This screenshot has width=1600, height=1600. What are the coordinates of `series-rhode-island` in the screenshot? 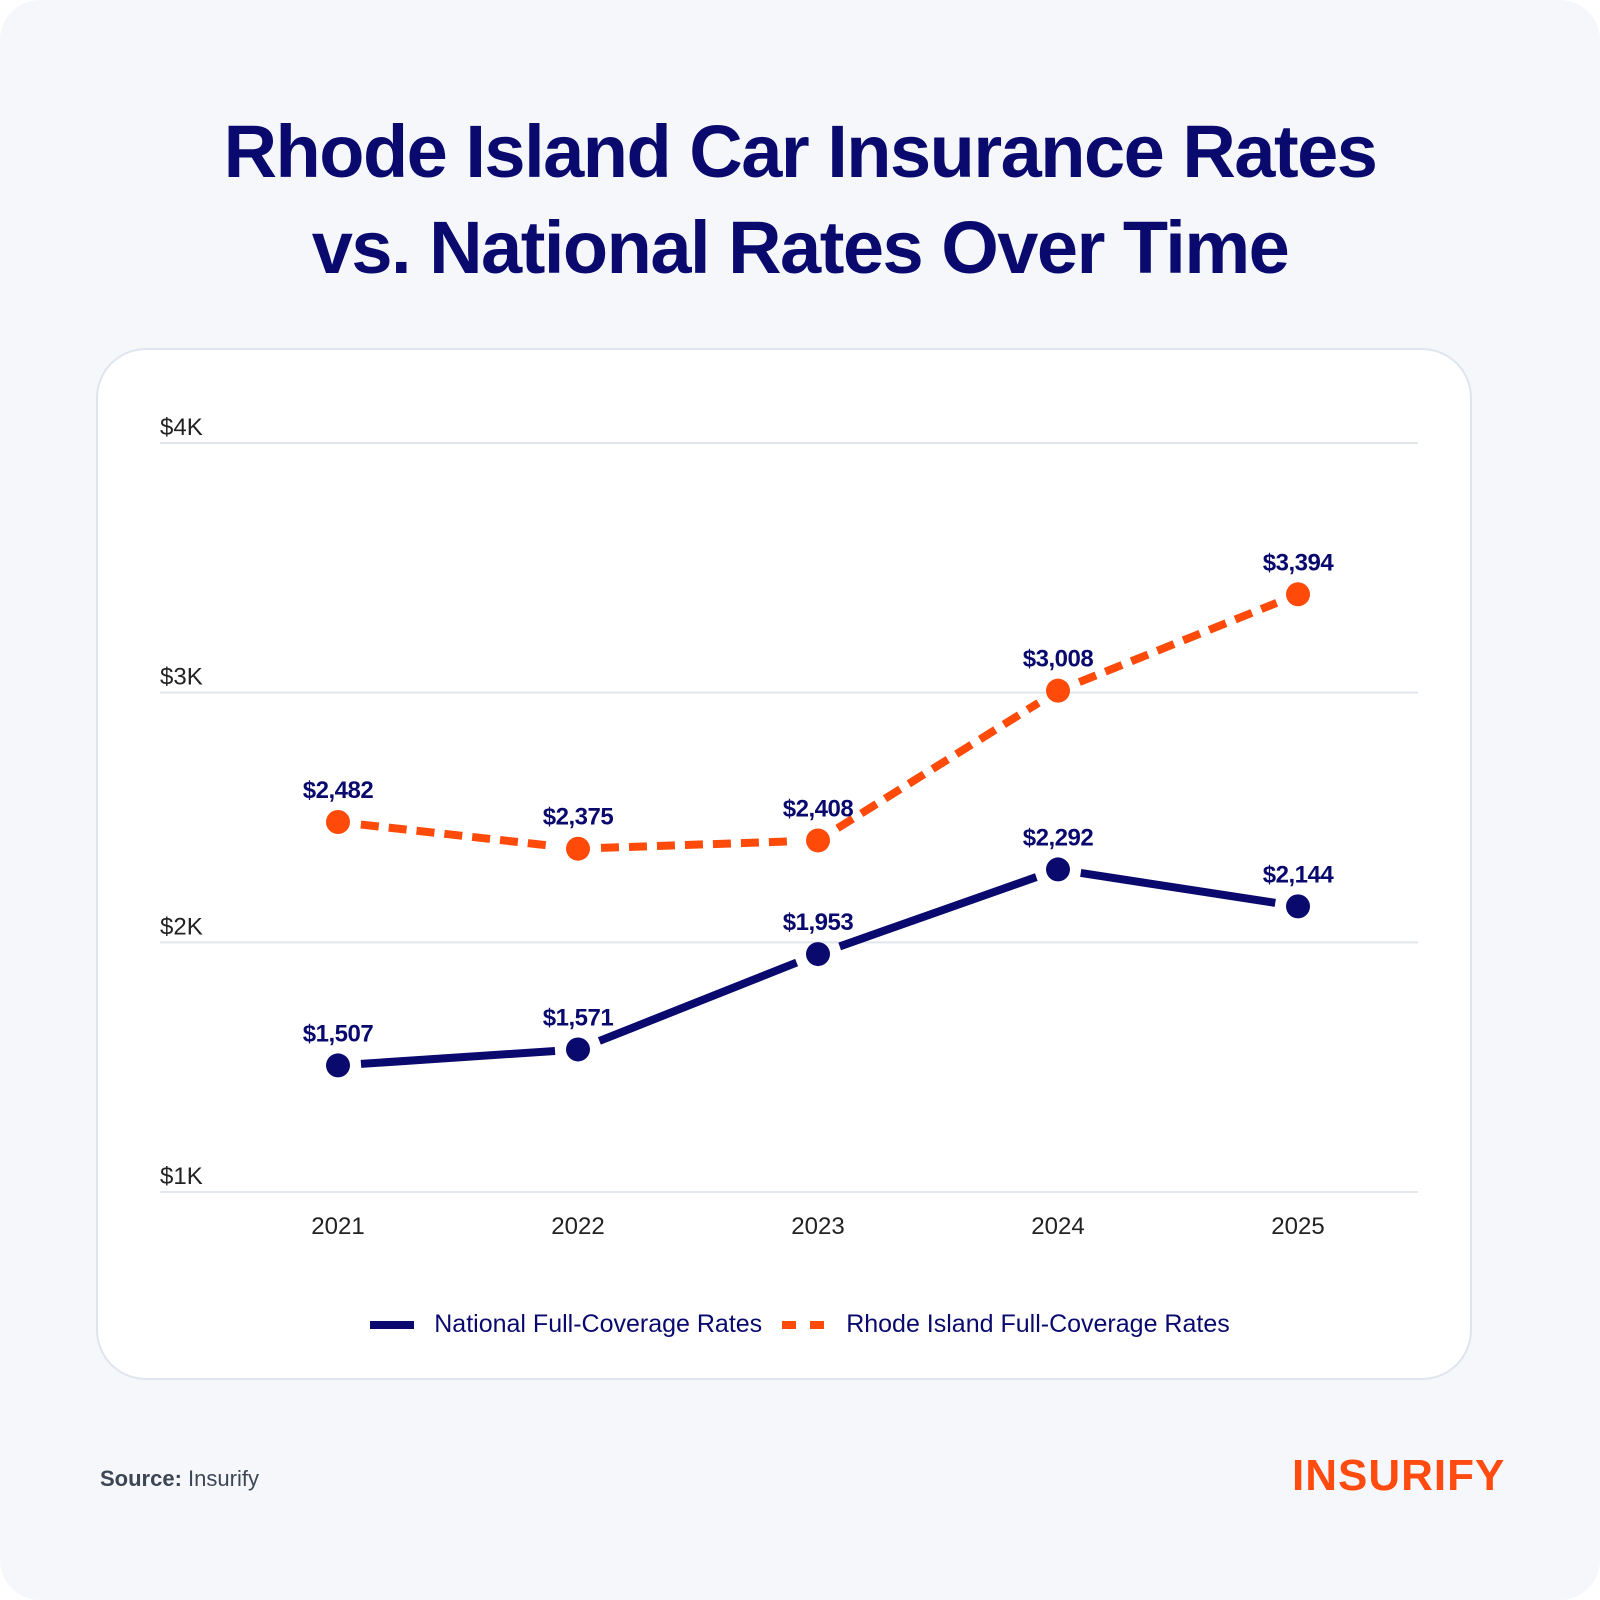 It's located at (818, 721).